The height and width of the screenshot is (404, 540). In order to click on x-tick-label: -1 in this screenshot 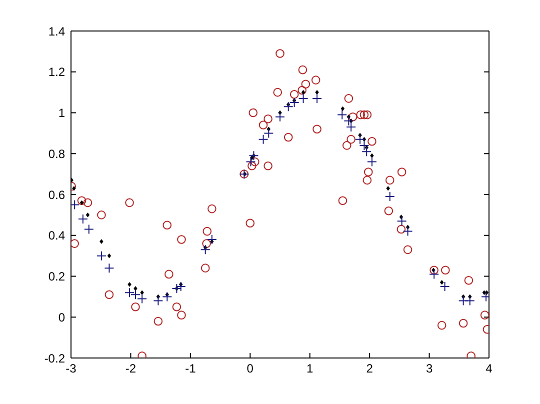, I will do `click(190, 369)`.